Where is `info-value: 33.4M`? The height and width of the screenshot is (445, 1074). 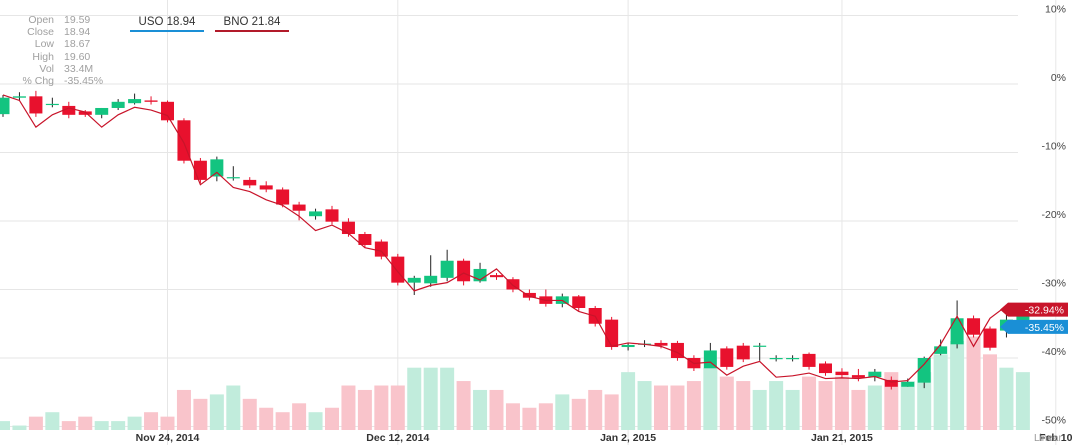 info-value: 33.4M is located at coordinates (79, 68).